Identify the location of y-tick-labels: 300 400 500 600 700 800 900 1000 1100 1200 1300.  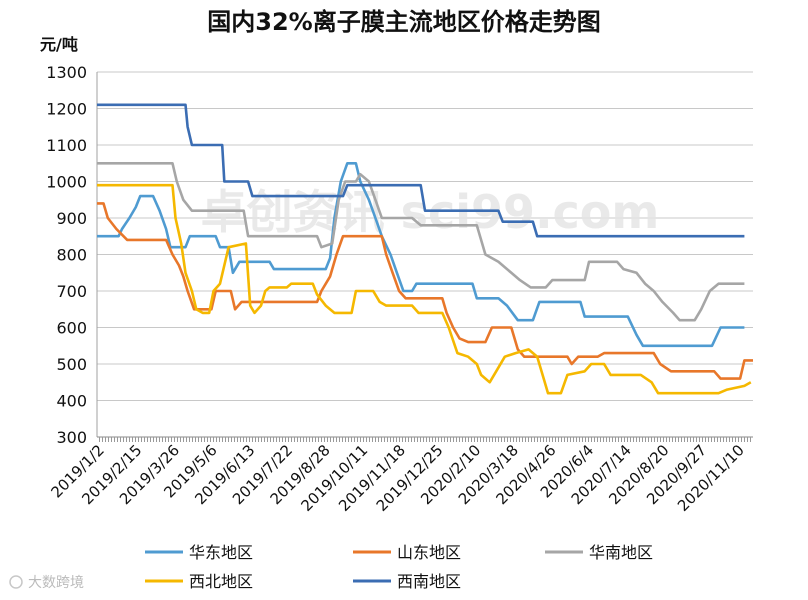
(66, 255).